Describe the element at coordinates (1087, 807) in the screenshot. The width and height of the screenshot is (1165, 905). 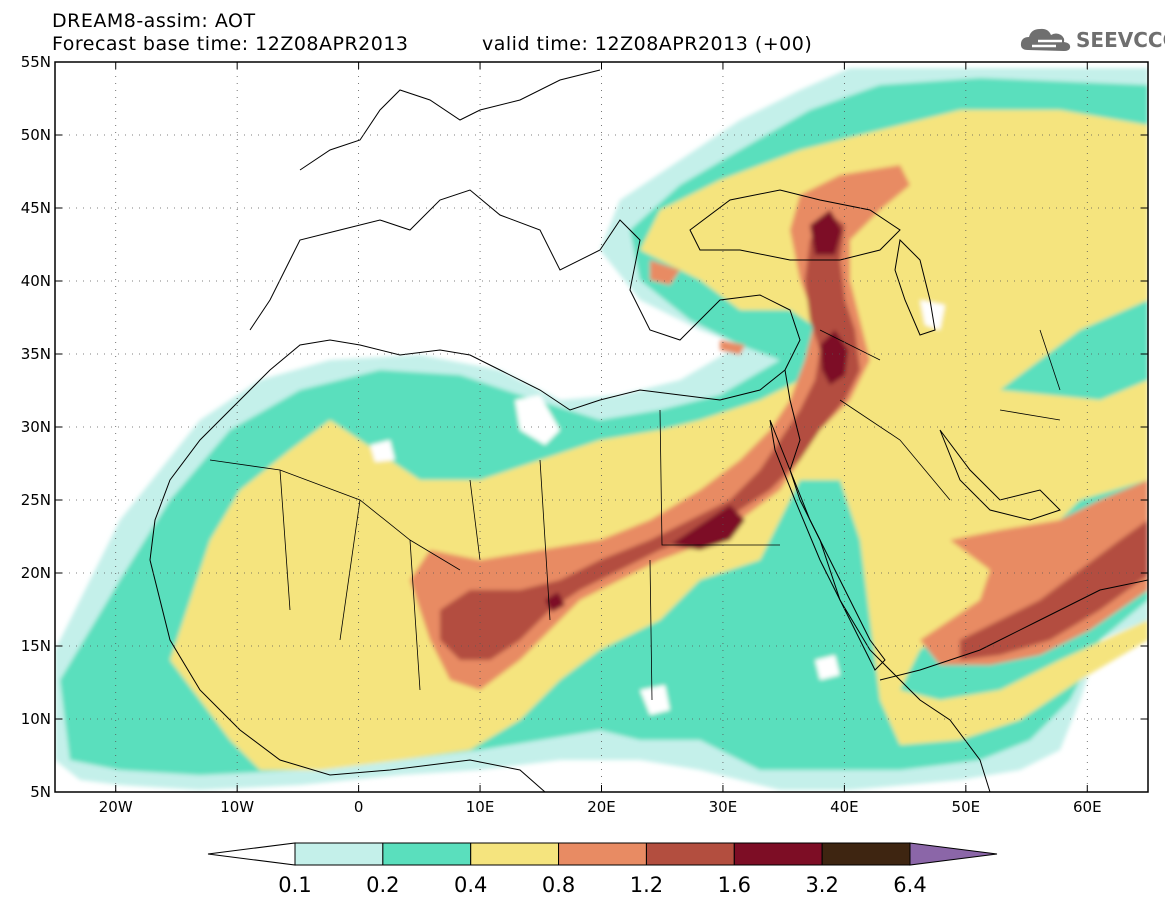
I see `lon-tick-label: 60E` at that location.